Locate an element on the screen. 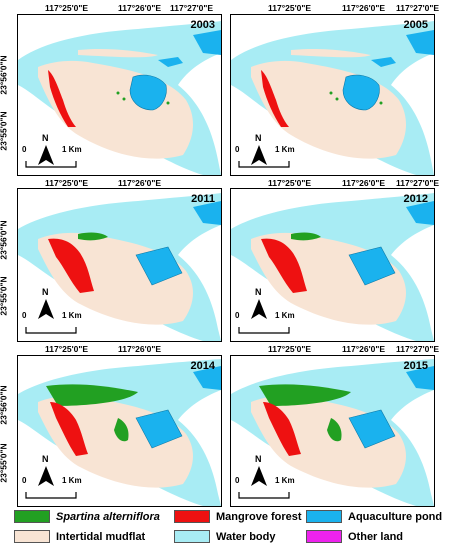 The height and width of the screenshot is (550, 449). legend-item-mudflat: Intertidal mudflat is located at coordinates (79, 536).